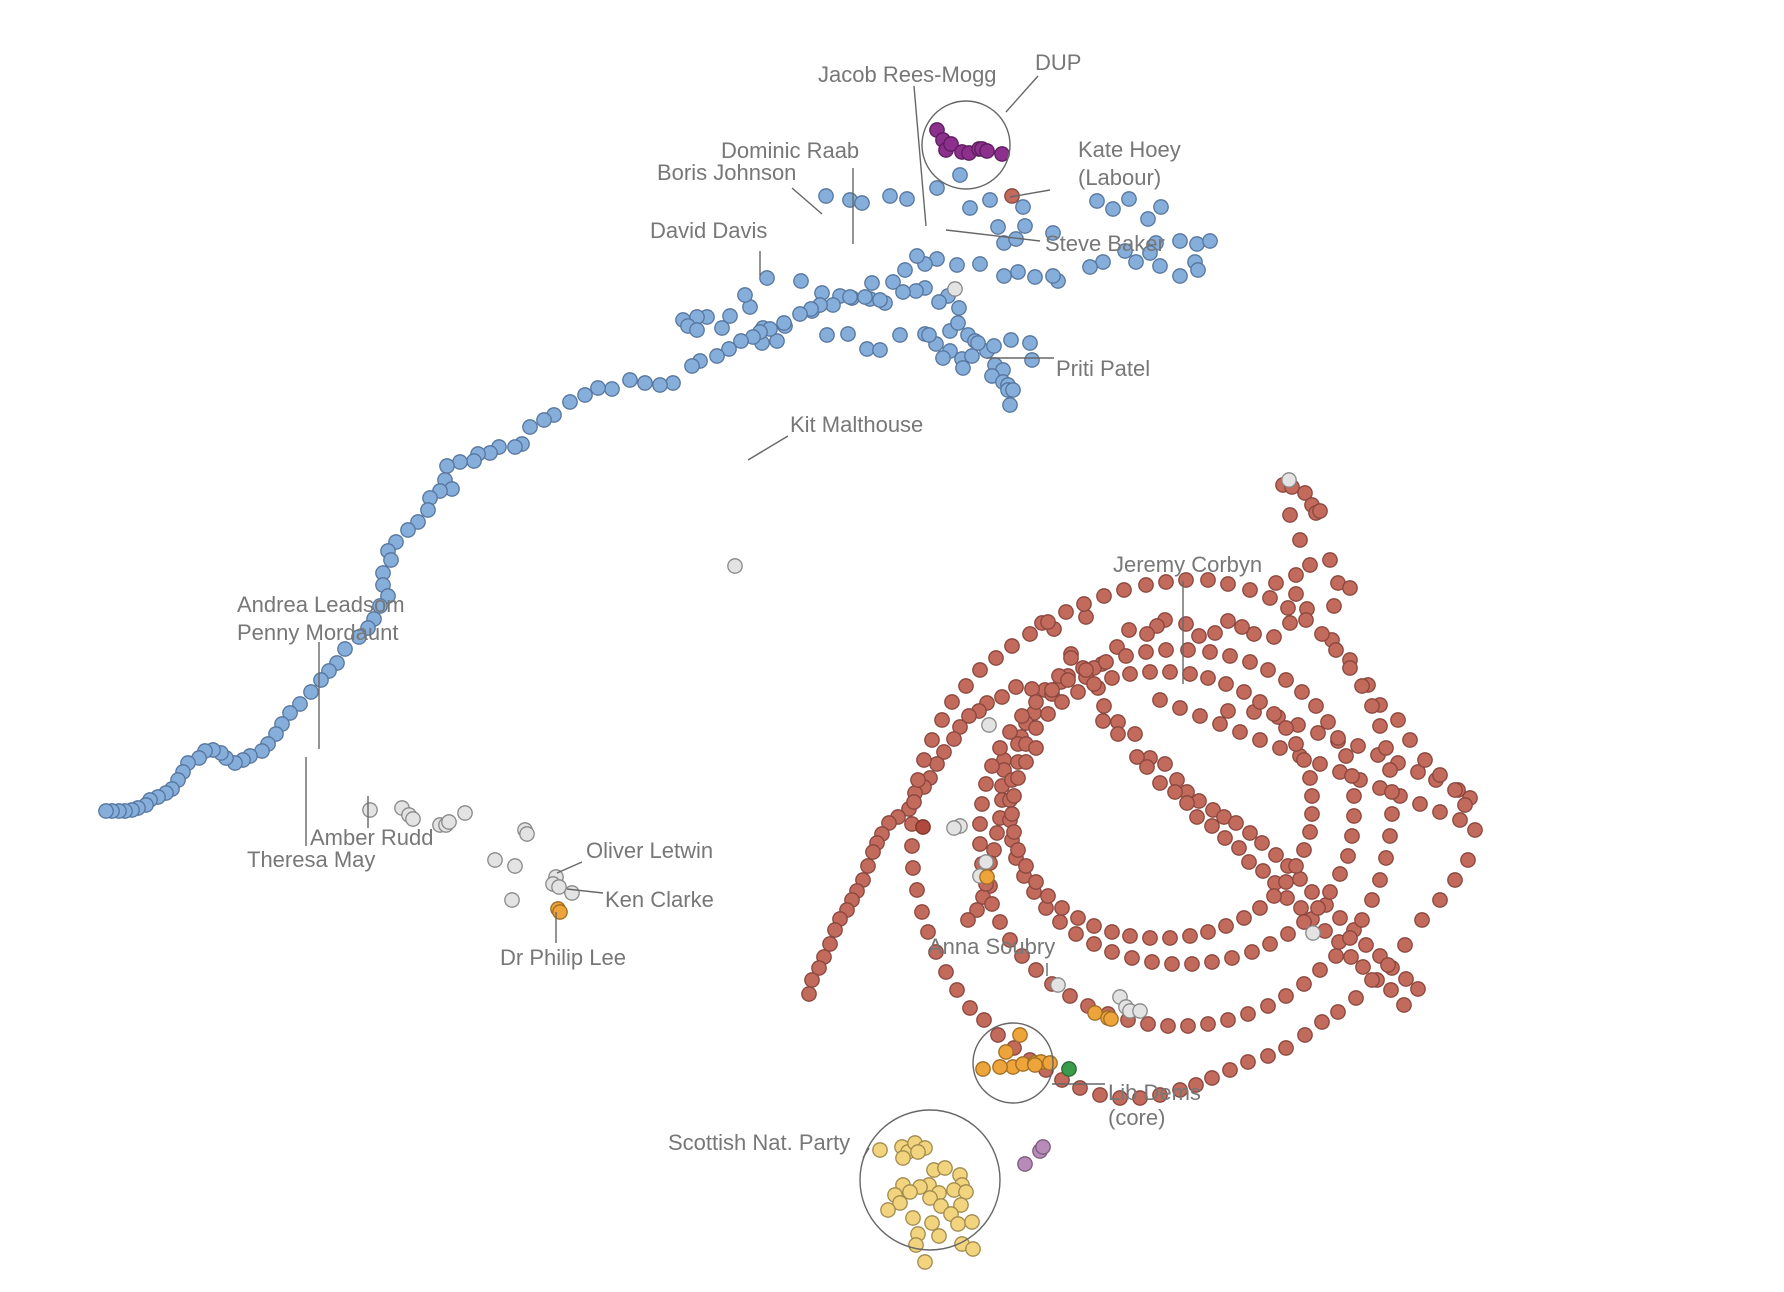  What do you see at coordinates (726, 172) in the screenshot?
I see `label-boris-johnson: Boris Johnson` at bounding box center [726, 172].